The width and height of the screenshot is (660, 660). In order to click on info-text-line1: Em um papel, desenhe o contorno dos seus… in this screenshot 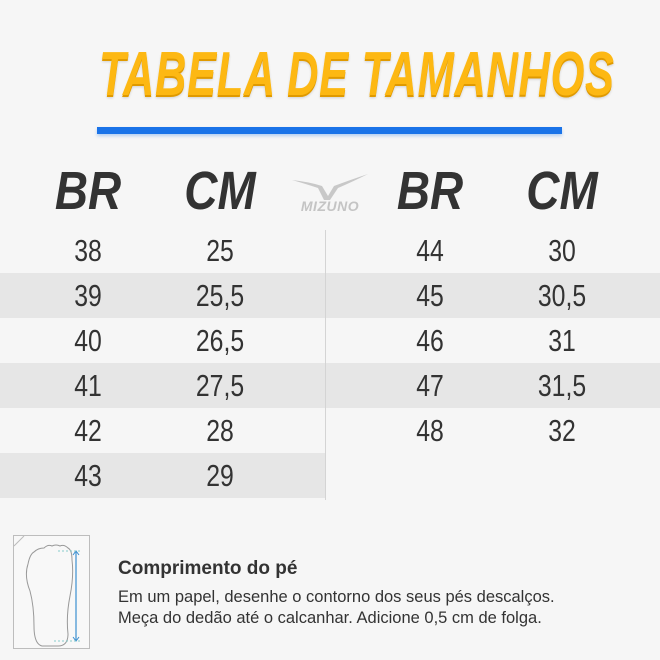, I will do `click(336, 597)`.